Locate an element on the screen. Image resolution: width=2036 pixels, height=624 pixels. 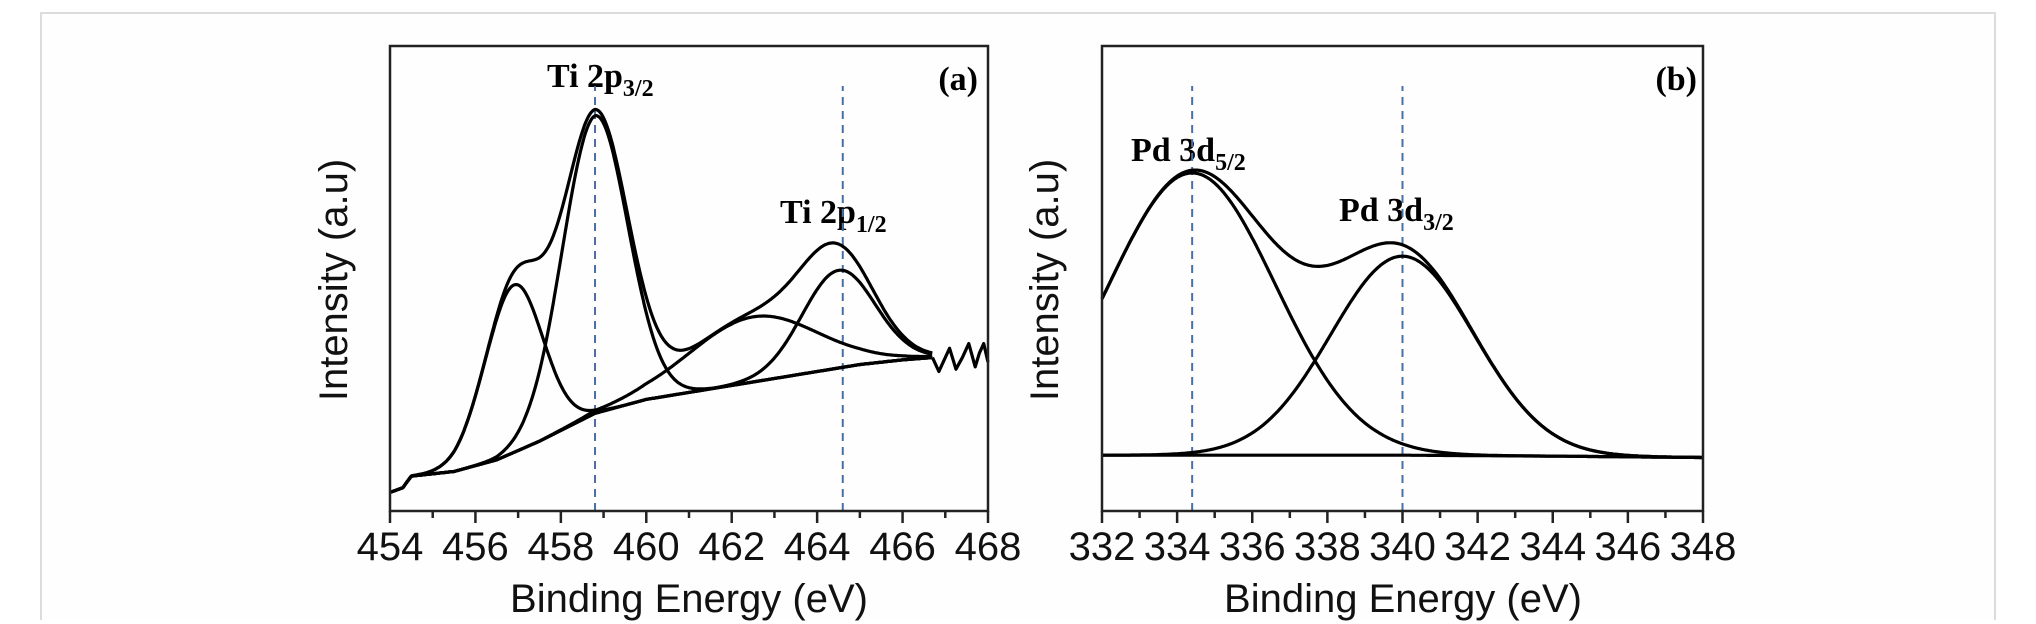
background-line is located at coordinates (661, 425).